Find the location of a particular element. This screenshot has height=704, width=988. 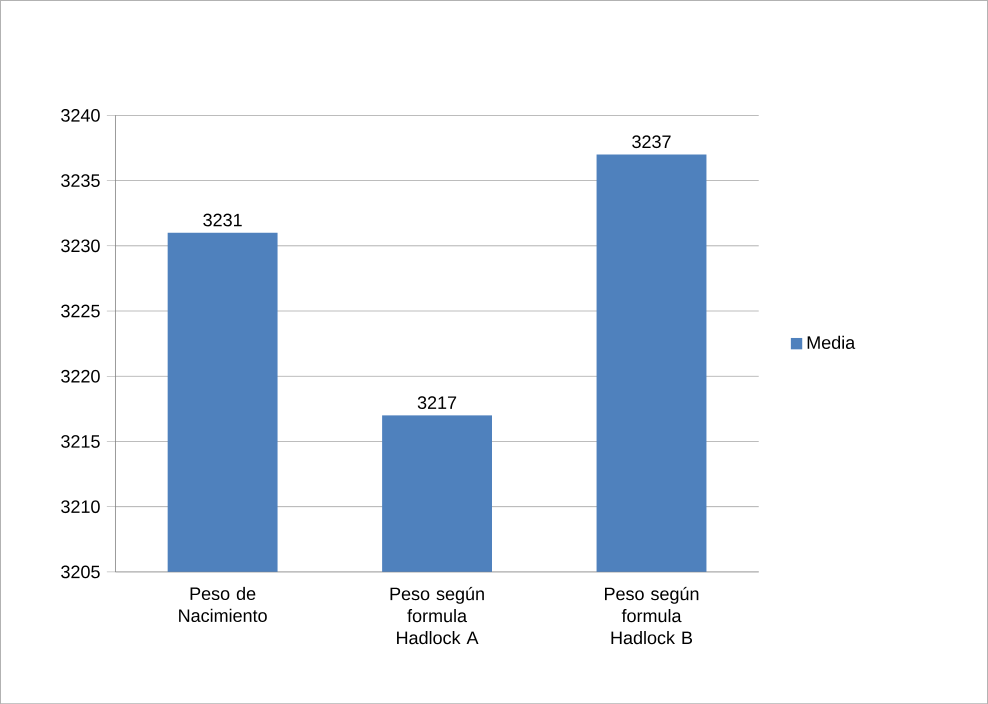

data-label: 3217 is located at coordinates (437, 402).